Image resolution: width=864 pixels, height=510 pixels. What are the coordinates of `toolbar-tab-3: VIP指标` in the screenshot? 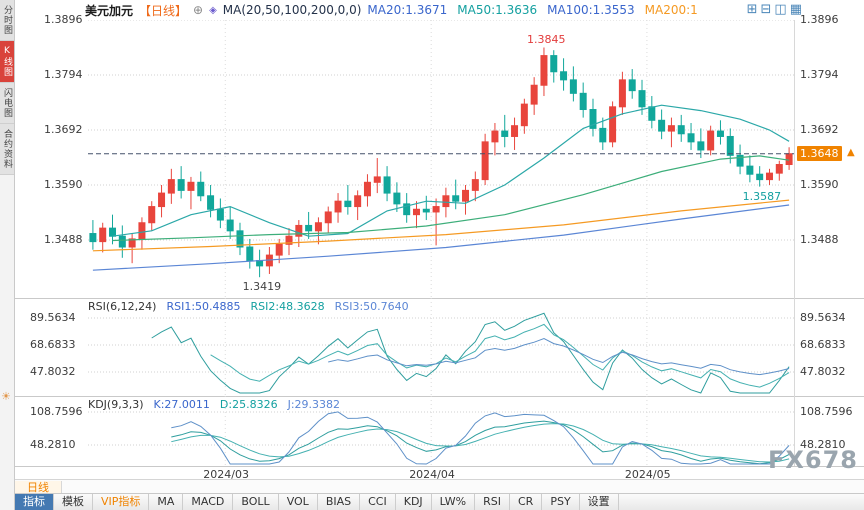 It's located at (121, 502).